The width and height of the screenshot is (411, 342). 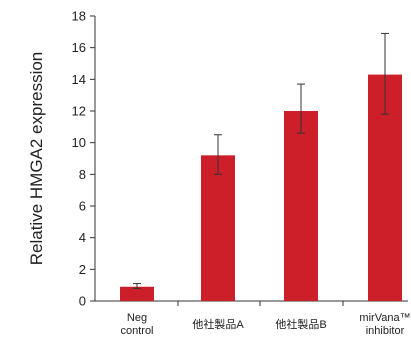 What do you see at coordinates (82, 301) in the screenshot?
I see `y-tick-label: 0` at bounding box center [82, 301].